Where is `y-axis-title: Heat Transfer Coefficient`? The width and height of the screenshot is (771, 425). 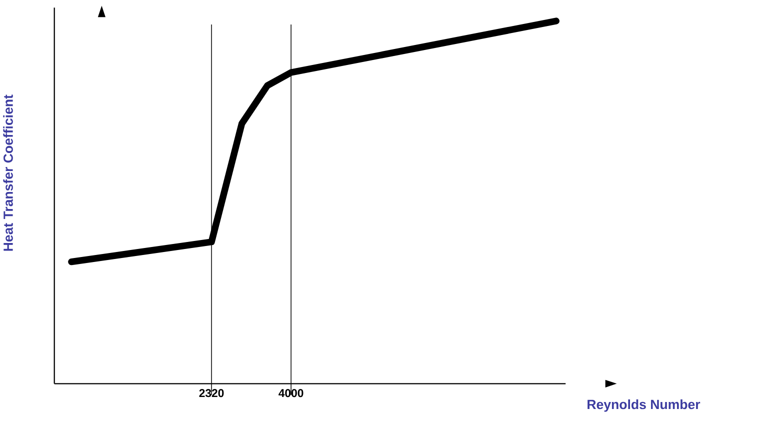
y-axis-title: Heat Transfer Coefficient is located at coordinates (8, 172).